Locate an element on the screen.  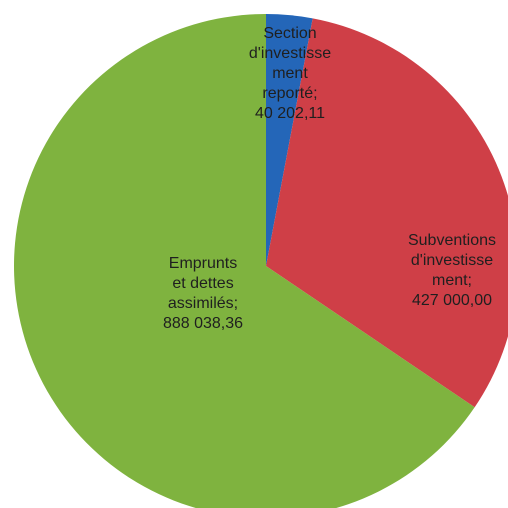
slice-label-line: Subventions is located at coordinates (452, 240).